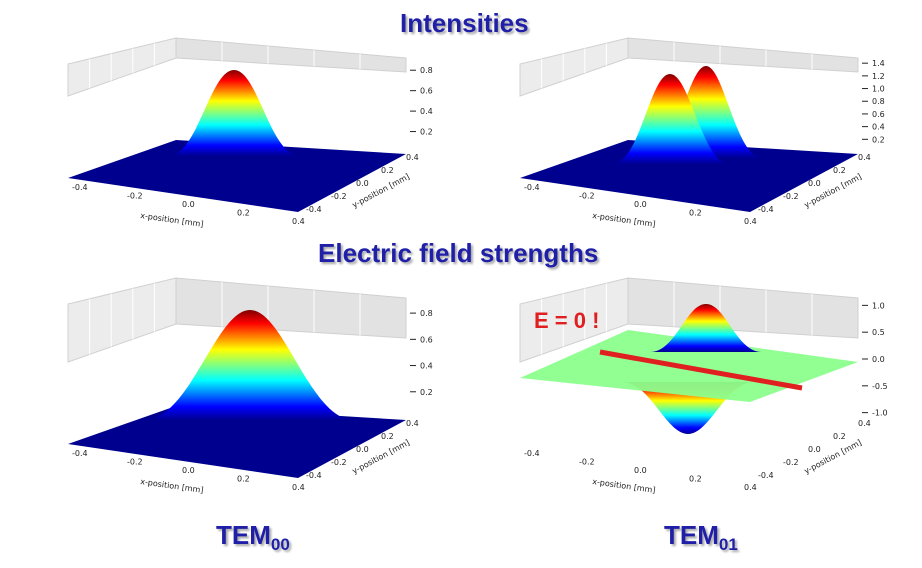 This screenshot has height=568, width=922. Describe the element at coordinates (280, 545) in the screenshot. I see `mode-subscript: 00` at that location.